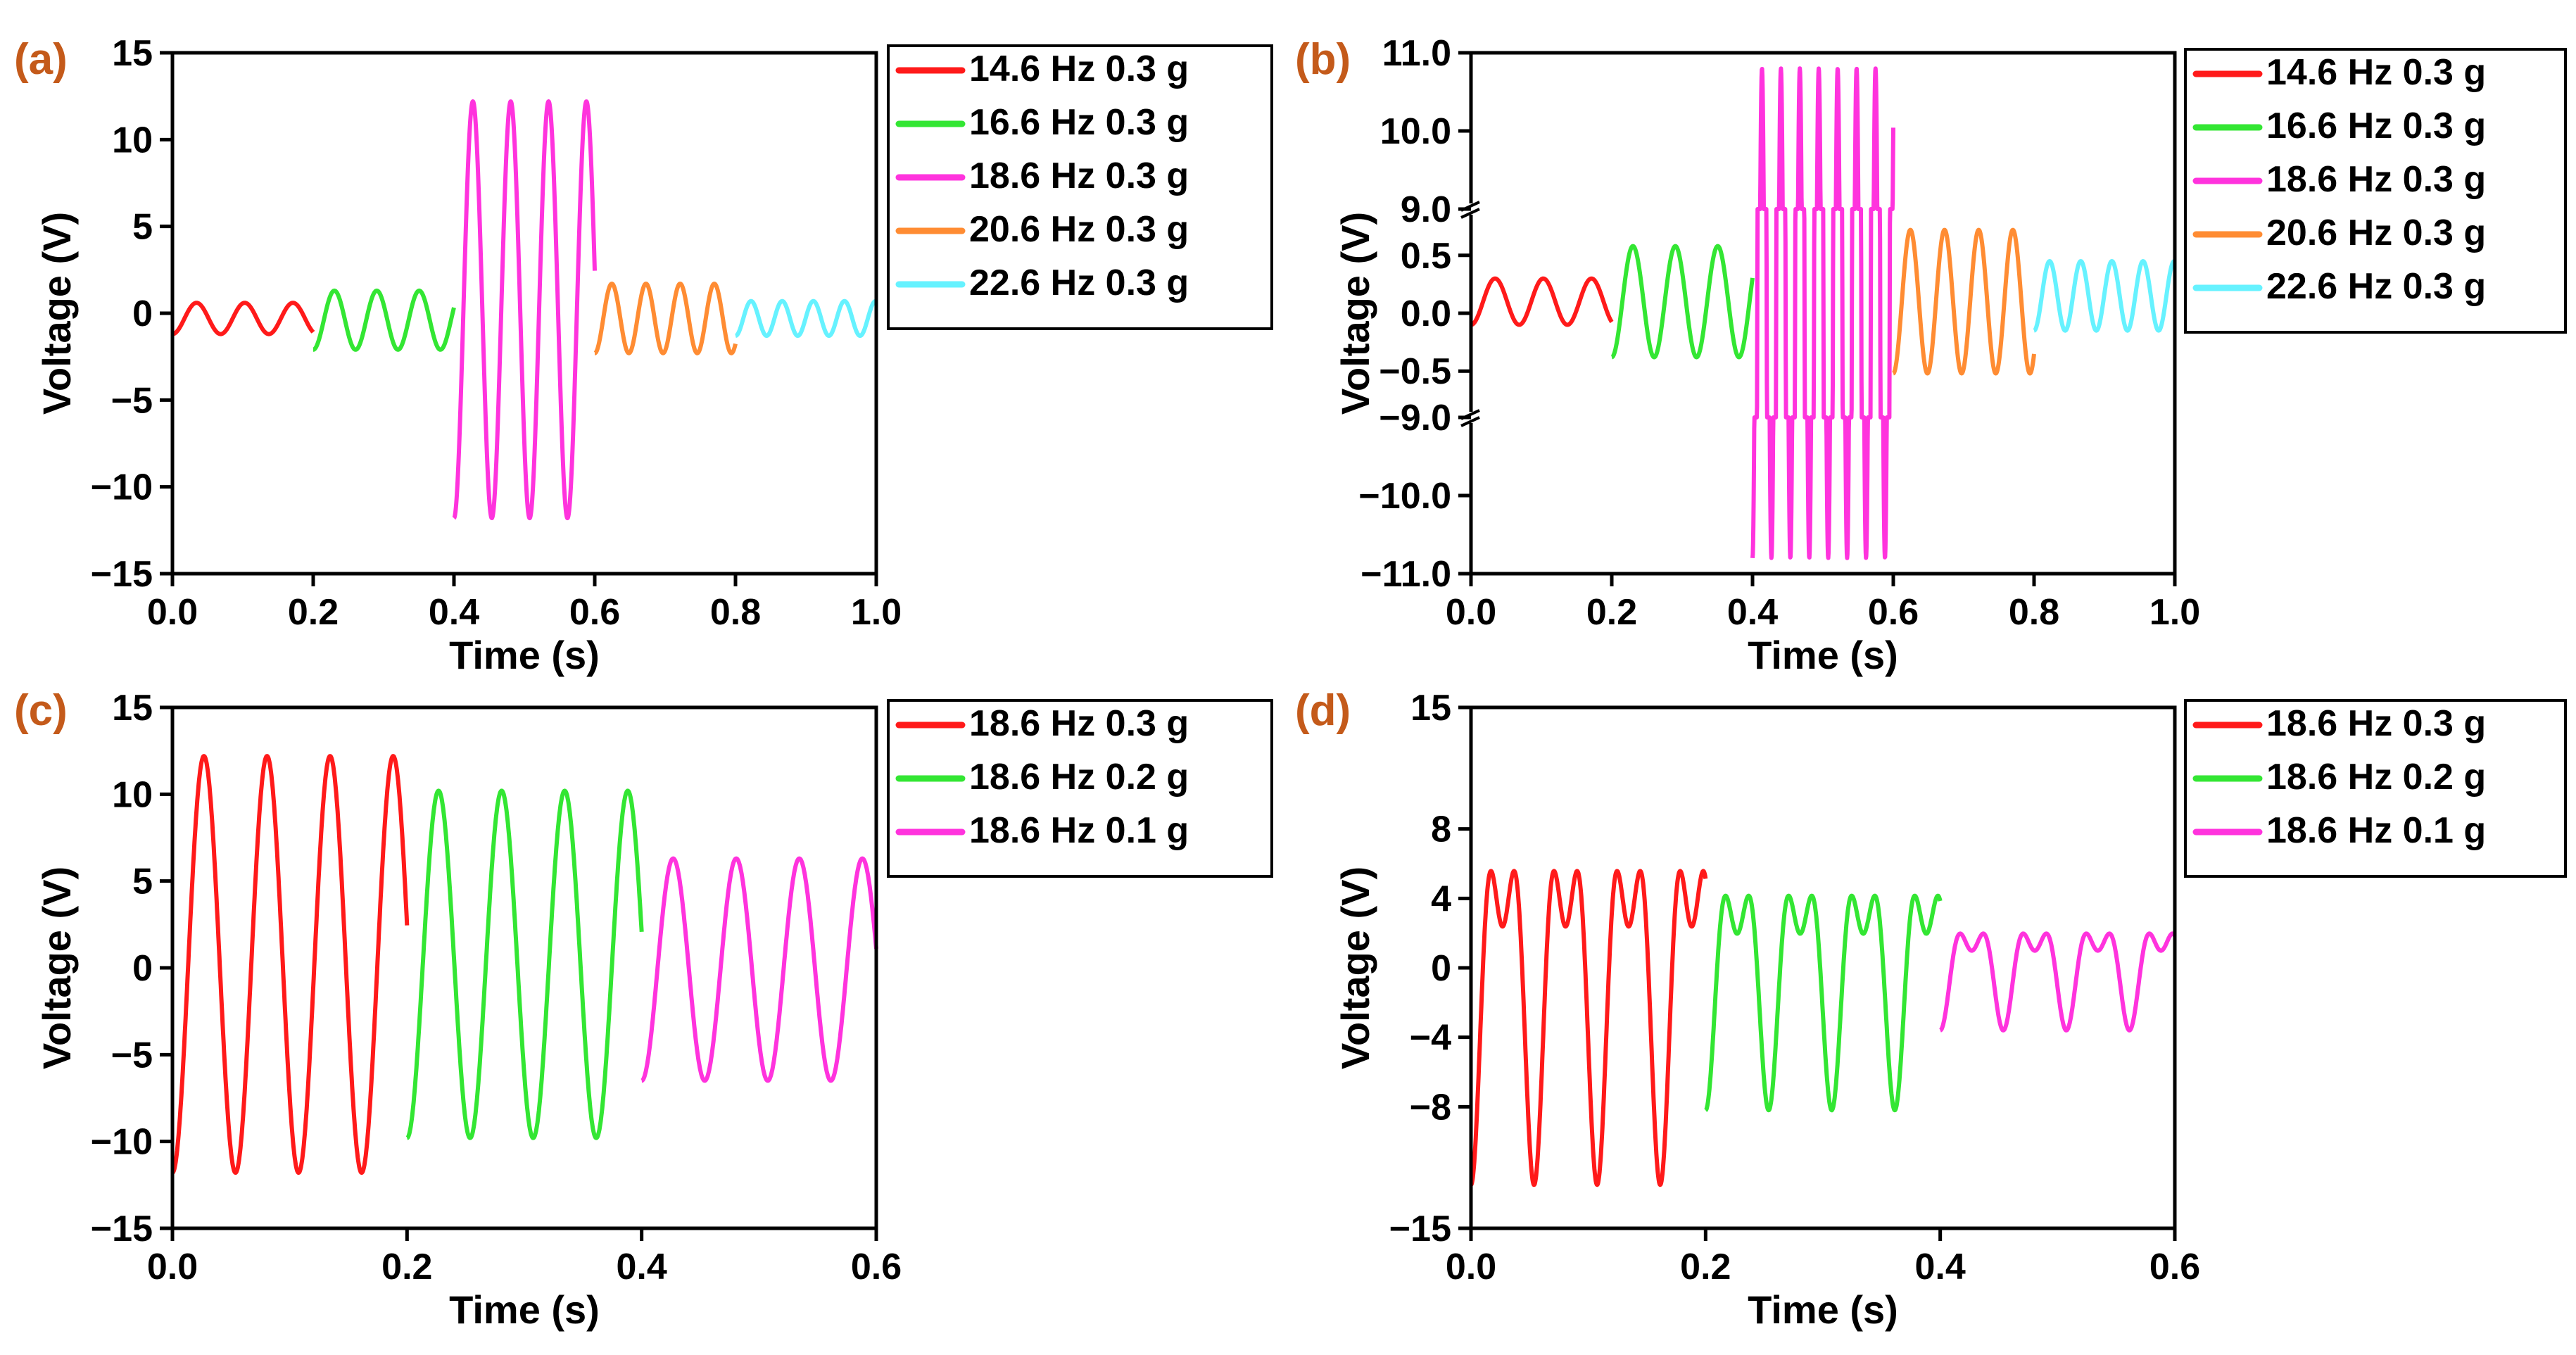 The width and height of the screenshot is (2576, 1355). I want to click on y-tick-label: −9.0, so click(1415, 419).